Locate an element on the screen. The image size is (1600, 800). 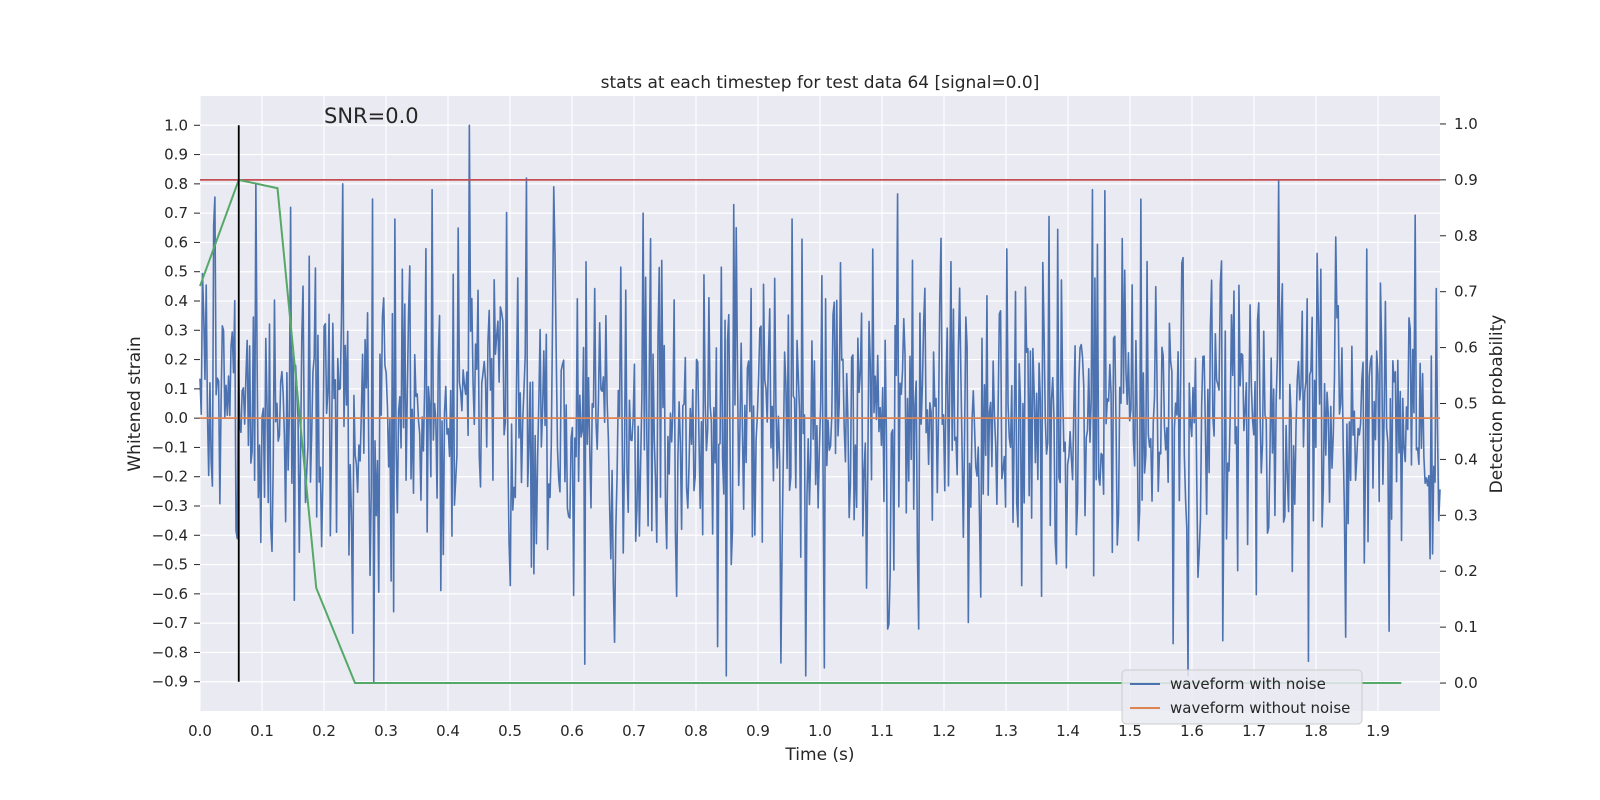
y-tick-label: 0.5 is located at coordinates (176, 272).